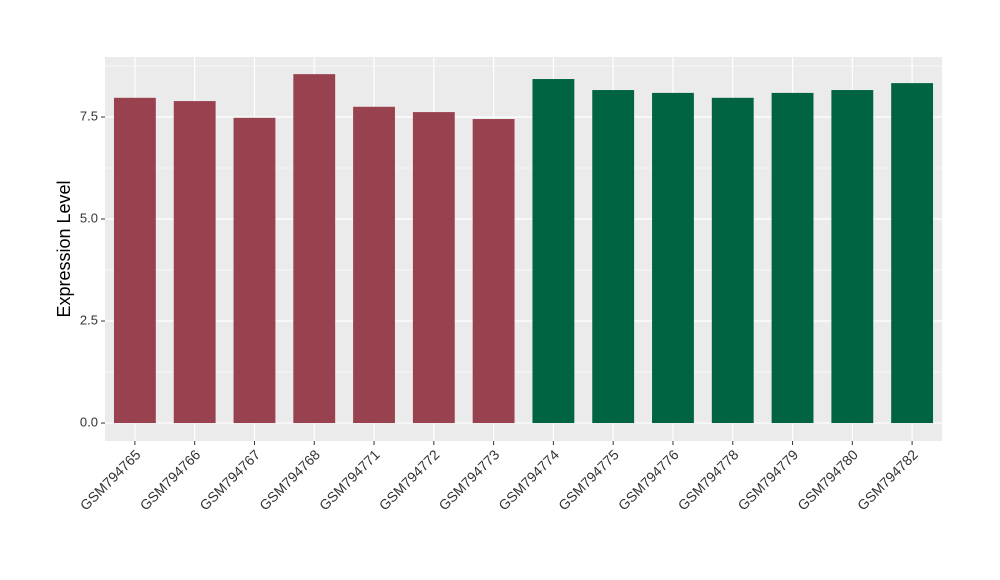 This screenshot has height=580, width=1000. What do you see at coordinates (229, 479) in the screenshot?
I see `x-tick-label: GSM794767` at bounding box center [229, 479].